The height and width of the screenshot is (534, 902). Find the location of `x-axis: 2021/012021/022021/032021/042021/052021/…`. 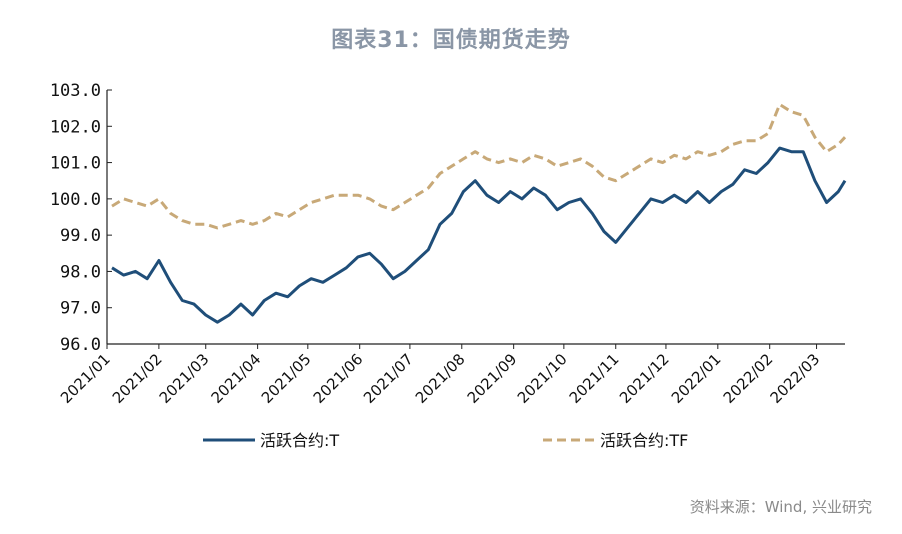

x-axis: 2021/012021/022021/032021/042021/052021/… is located at coordinates (451, 375).